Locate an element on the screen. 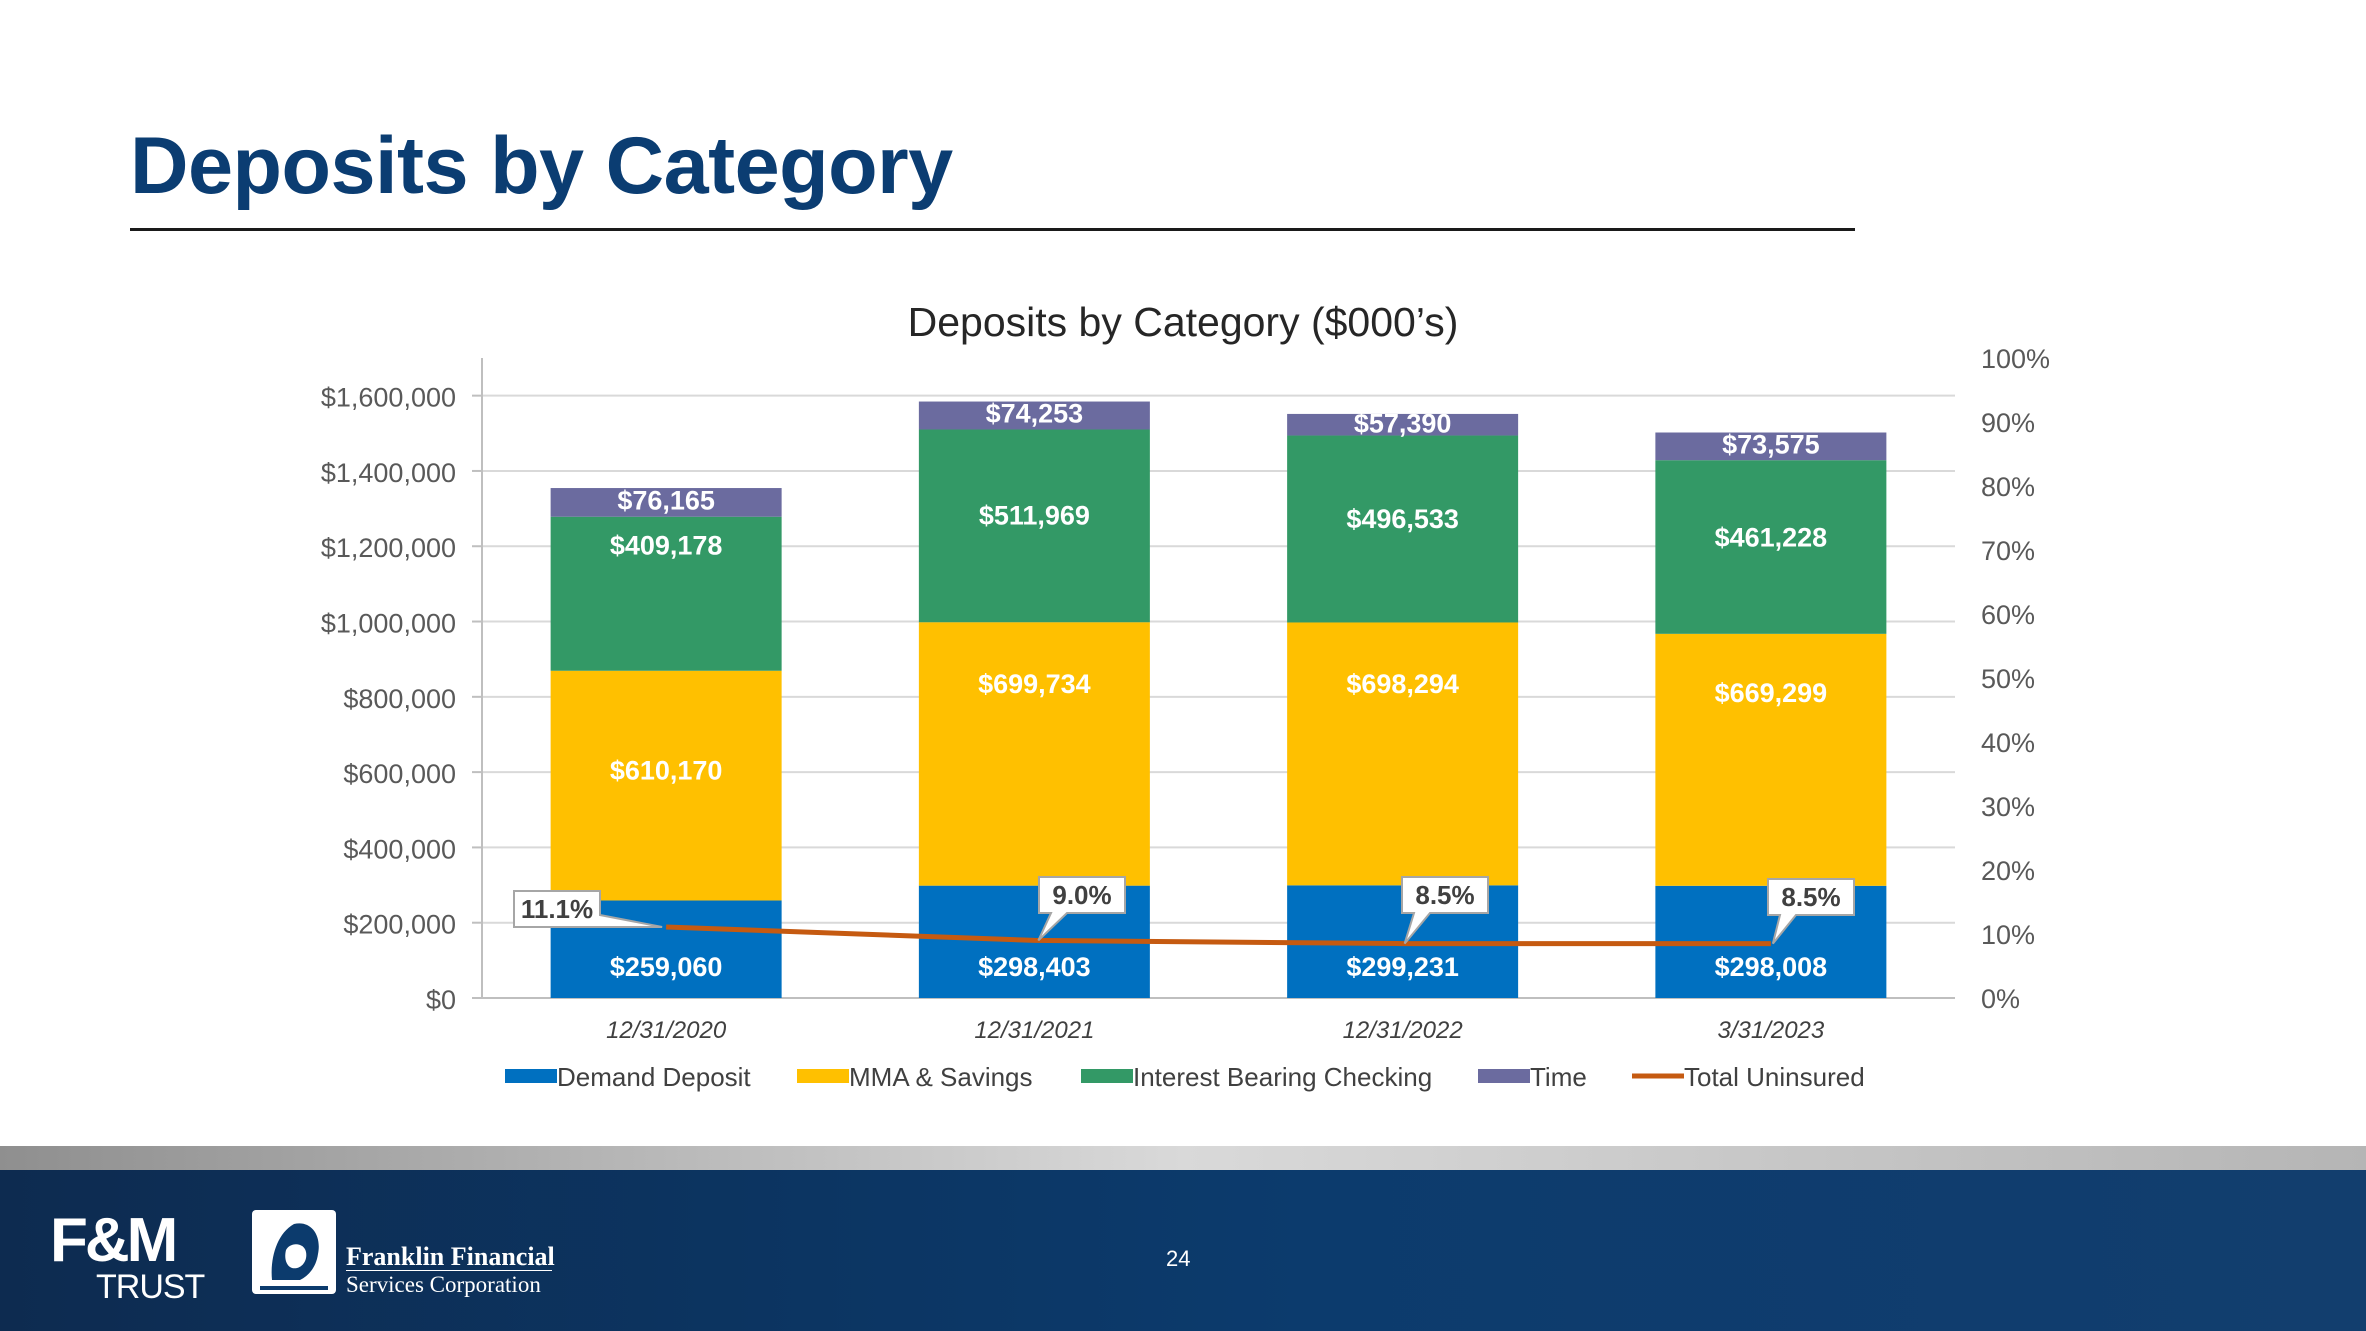 The width and height of the screenshot is (2366, 1331). uninsured-callout-label: 11.1% is located at coordinates (557, 909).